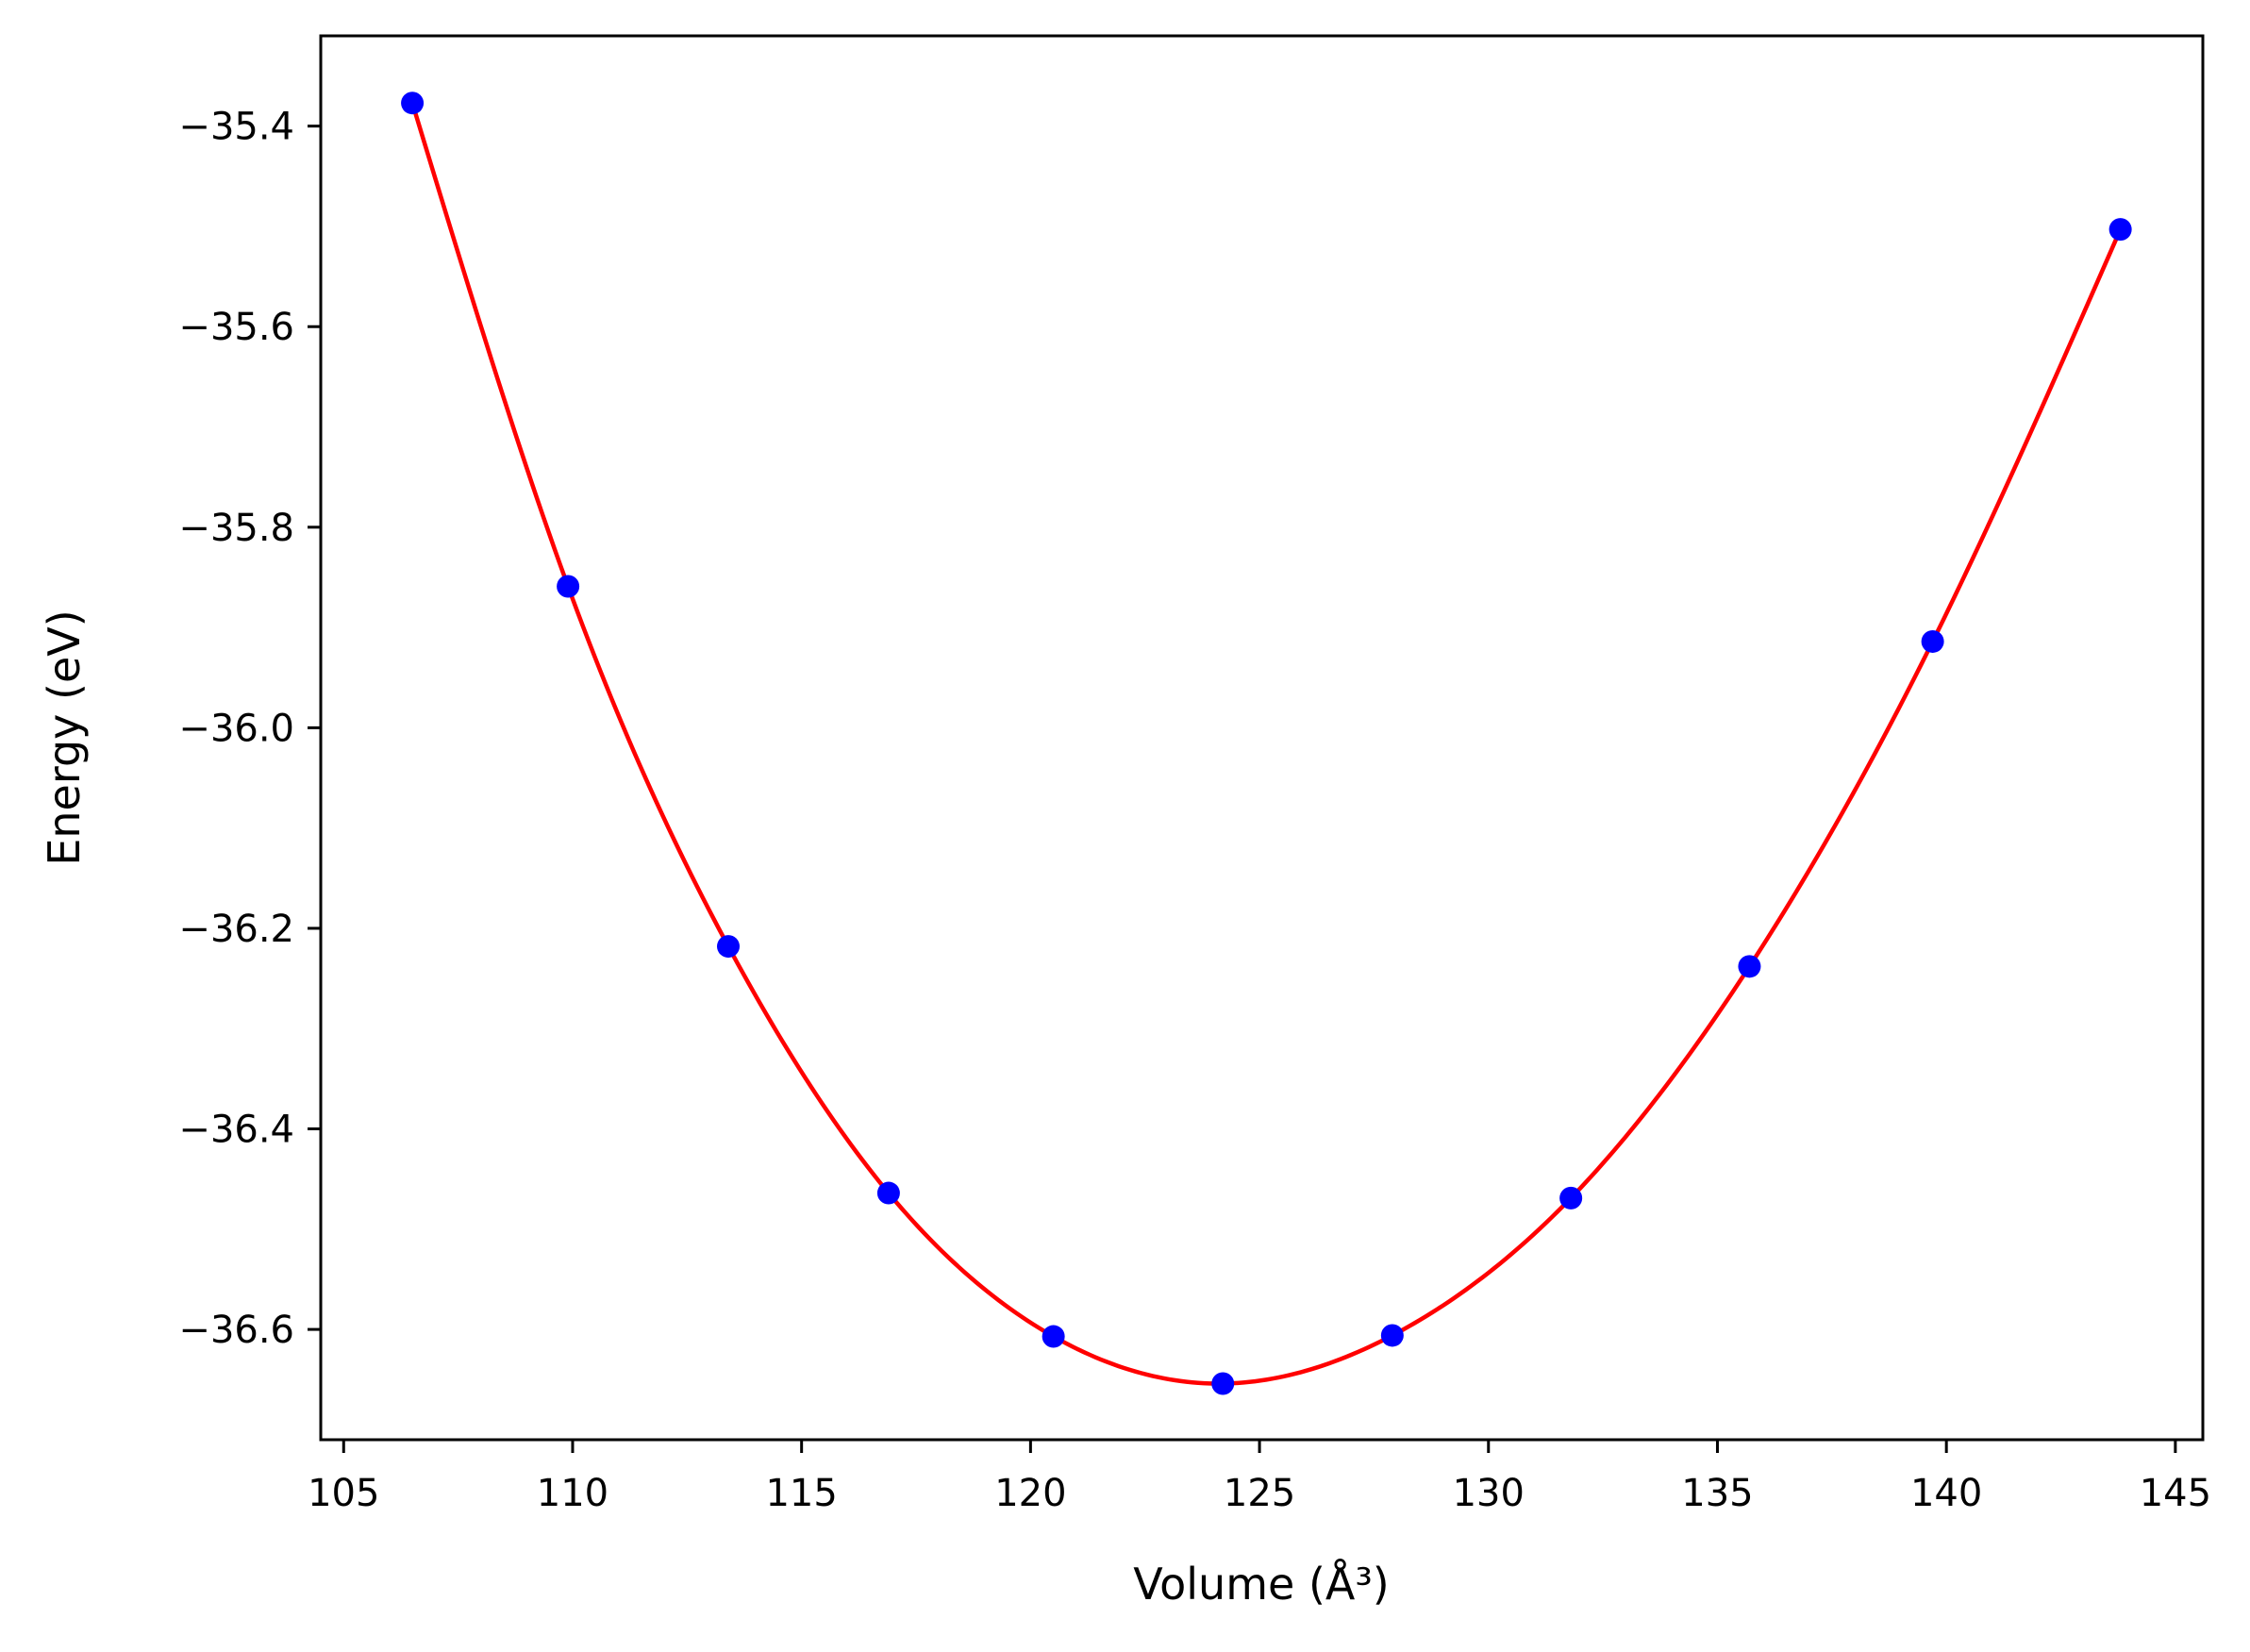 The image size is (2250, 1652). What do you see at coordinates (236, 728) in the screenshot?
I see `y-tick-label: −36.0` at bounding box center [236, 728].